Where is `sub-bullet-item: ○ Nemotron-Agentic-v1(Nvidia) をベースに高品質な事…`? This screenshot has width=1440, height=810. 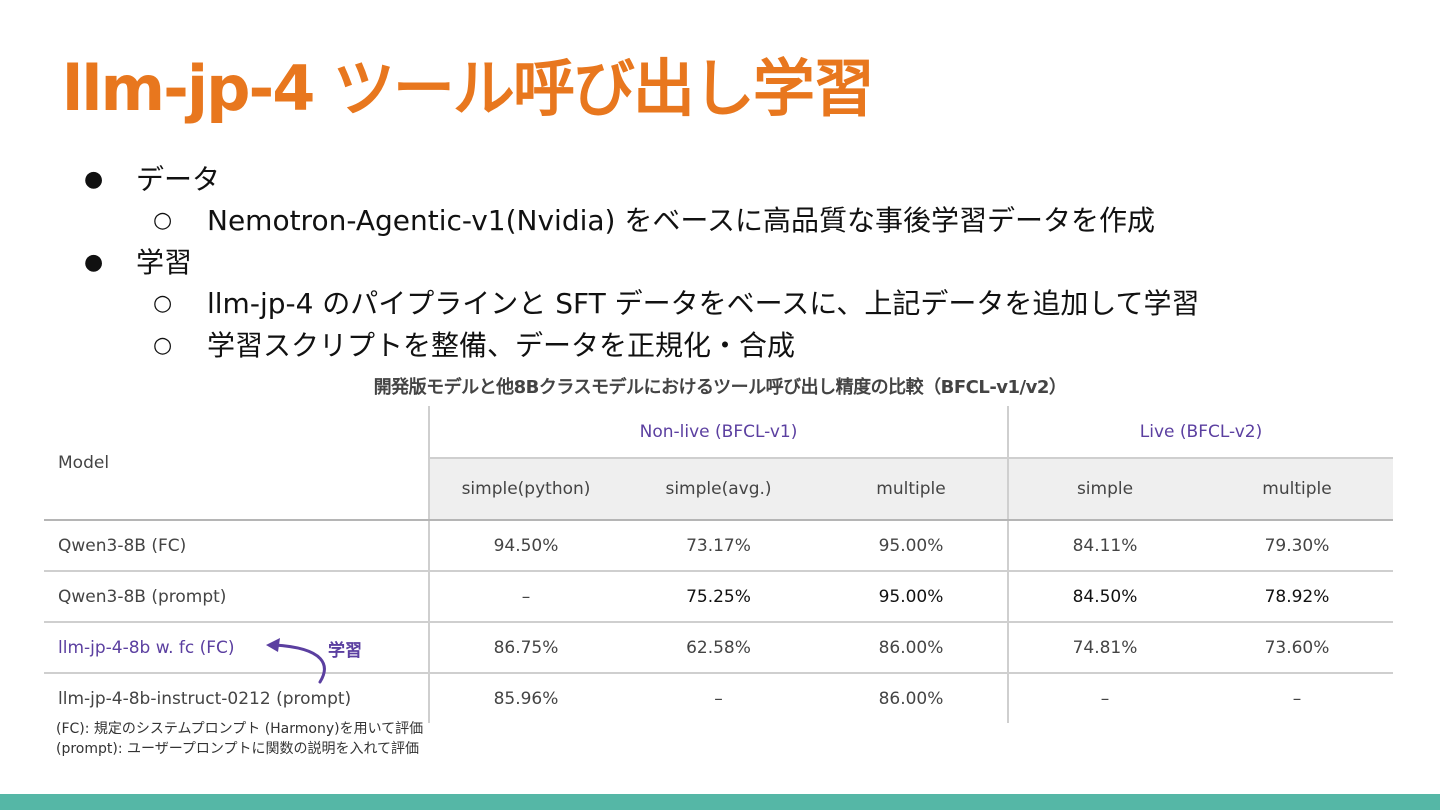 sub-bullet-item: ○ Nemotron-Agentic-v1(Nvidia) をベースに高品質な事… is located at coordinates (654, 221).